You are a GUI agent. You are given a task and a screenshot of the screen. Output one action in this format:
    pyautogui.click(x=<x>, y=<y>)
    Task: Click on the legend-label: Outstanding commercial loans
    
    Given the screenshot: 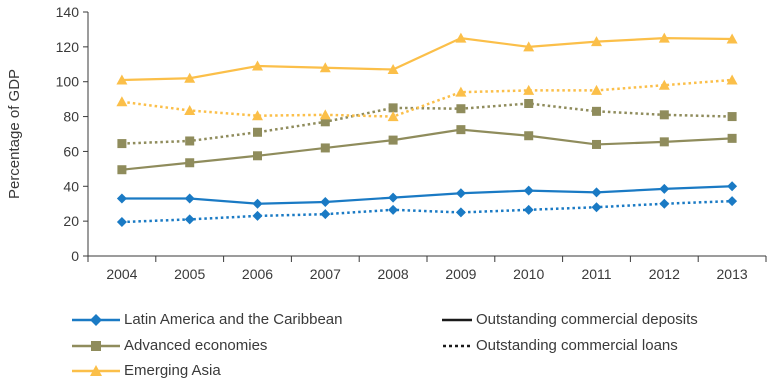 What is the action you would take?
    pyautogui.click(x=577, y=345)
    